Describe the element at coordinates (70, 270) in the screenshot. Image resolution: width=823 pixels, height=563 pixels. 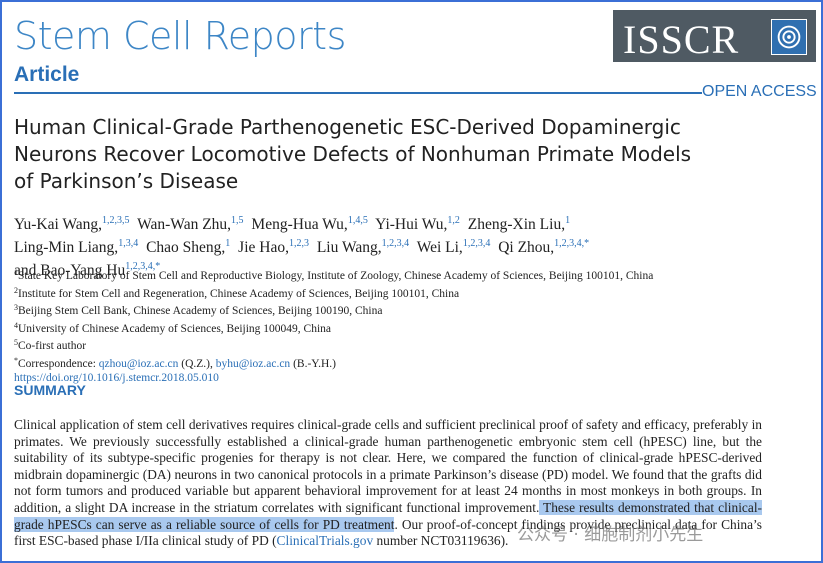
I see `author-name: and Bao-Yang Hu` at that location.